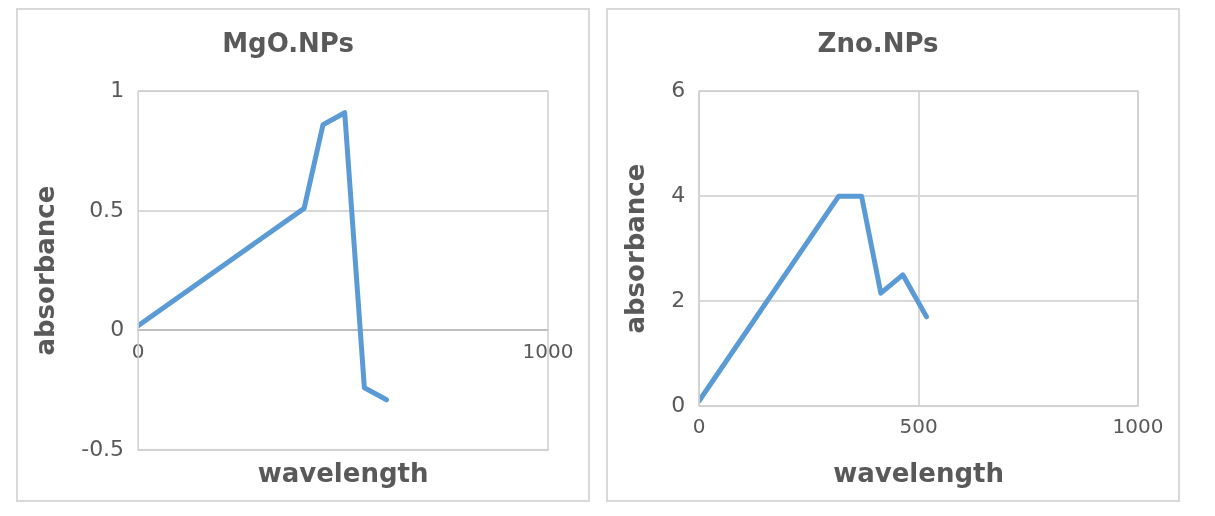 This screenshot has width=1215, height=516. What do you see at coordinates (678, 299) in the screenshot?
I see `y-tick-label: 2` at bounding box center [678, 299].